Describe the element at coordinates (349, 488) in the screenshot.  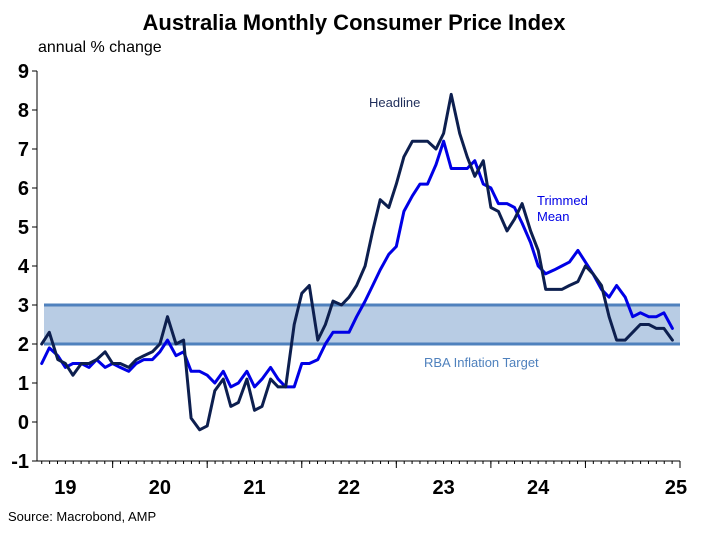
I see `x-tick-label: 22` at that location.